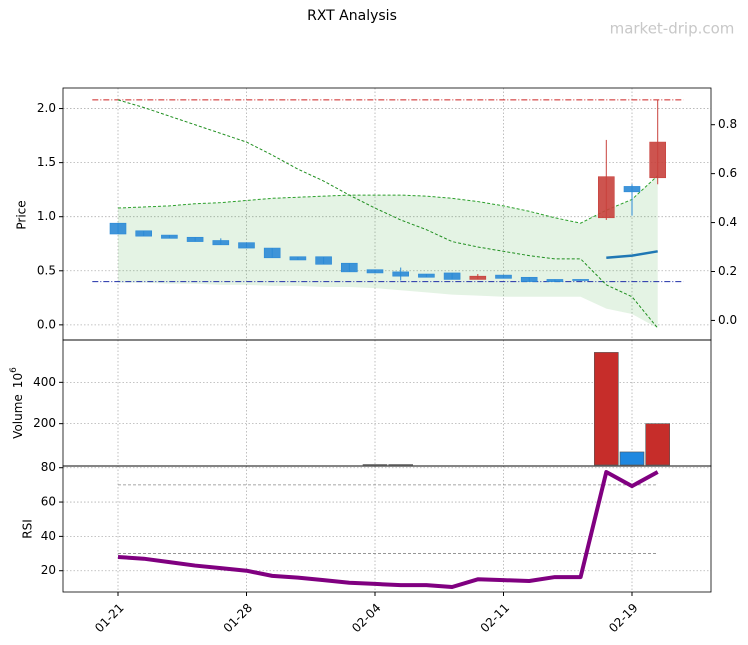  What do you see at coordinates (366, 618) in the screenshot?
I see `x-tick-label: 02-04` at bounding box center [366, 618].